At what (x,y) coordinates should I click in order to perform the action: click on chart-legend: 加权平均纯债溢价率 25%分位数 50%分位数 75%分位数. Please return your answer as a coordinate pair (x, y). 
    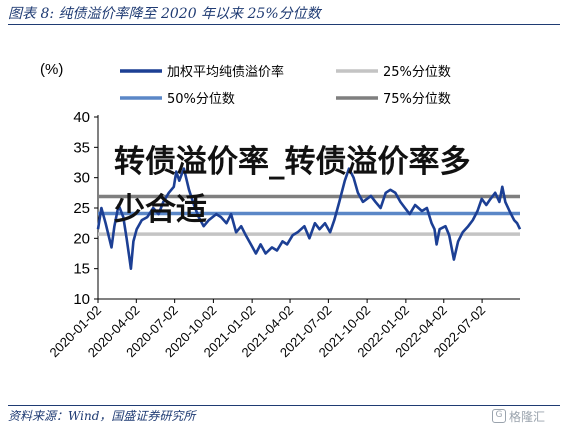
    Looking at the image, I should click on (285, 85).